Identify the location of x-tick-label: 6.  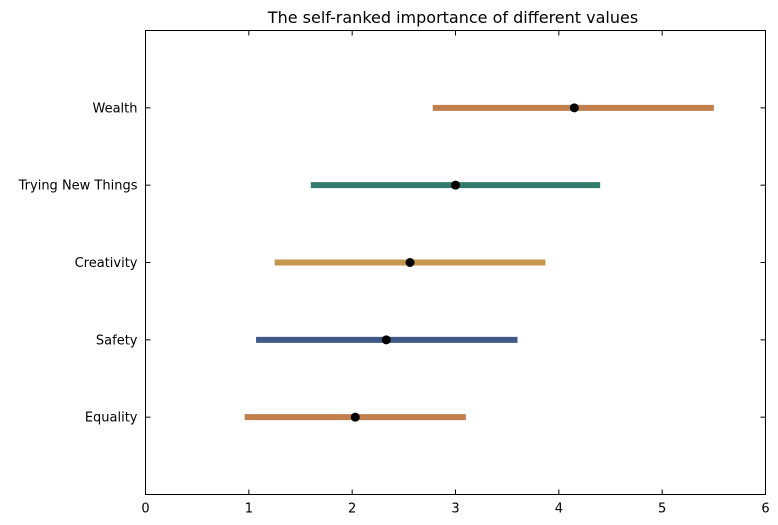
(765, 509).